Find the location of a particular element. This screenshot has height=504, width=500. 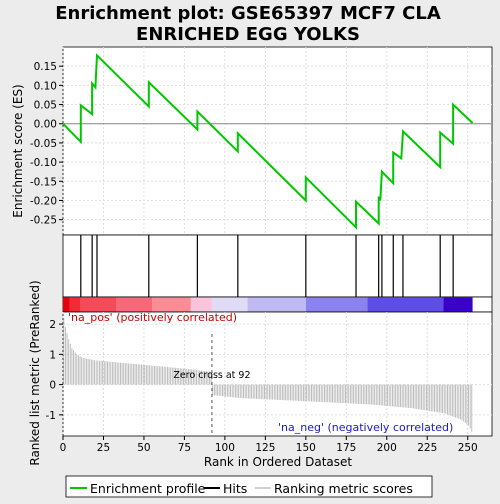

hit-markers is located at coordinates (267, 266).